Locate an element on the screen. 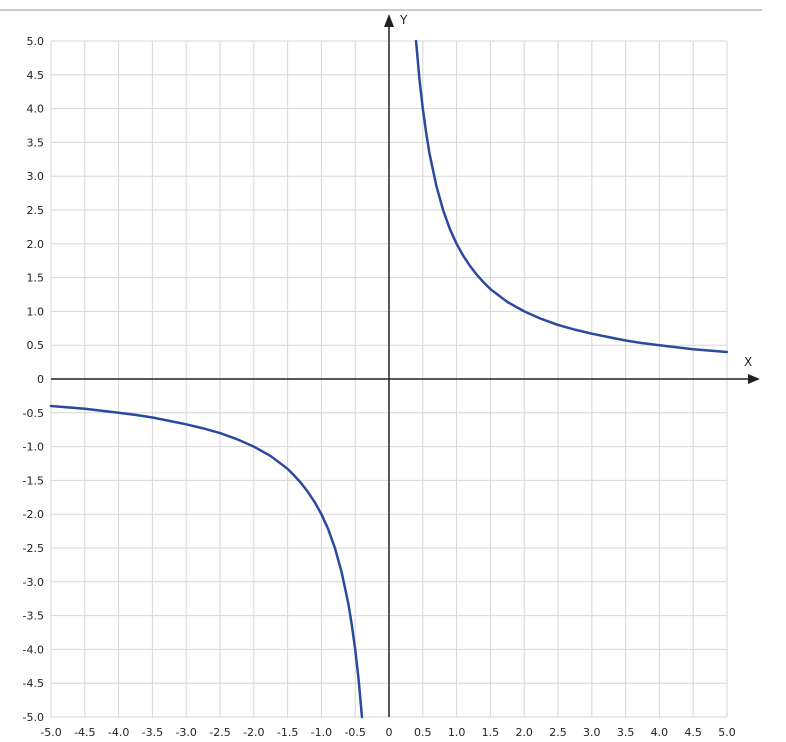 This screenshot has height=742, width=786. y-tick-label: -1.5 is located at coordinates (33, 480).